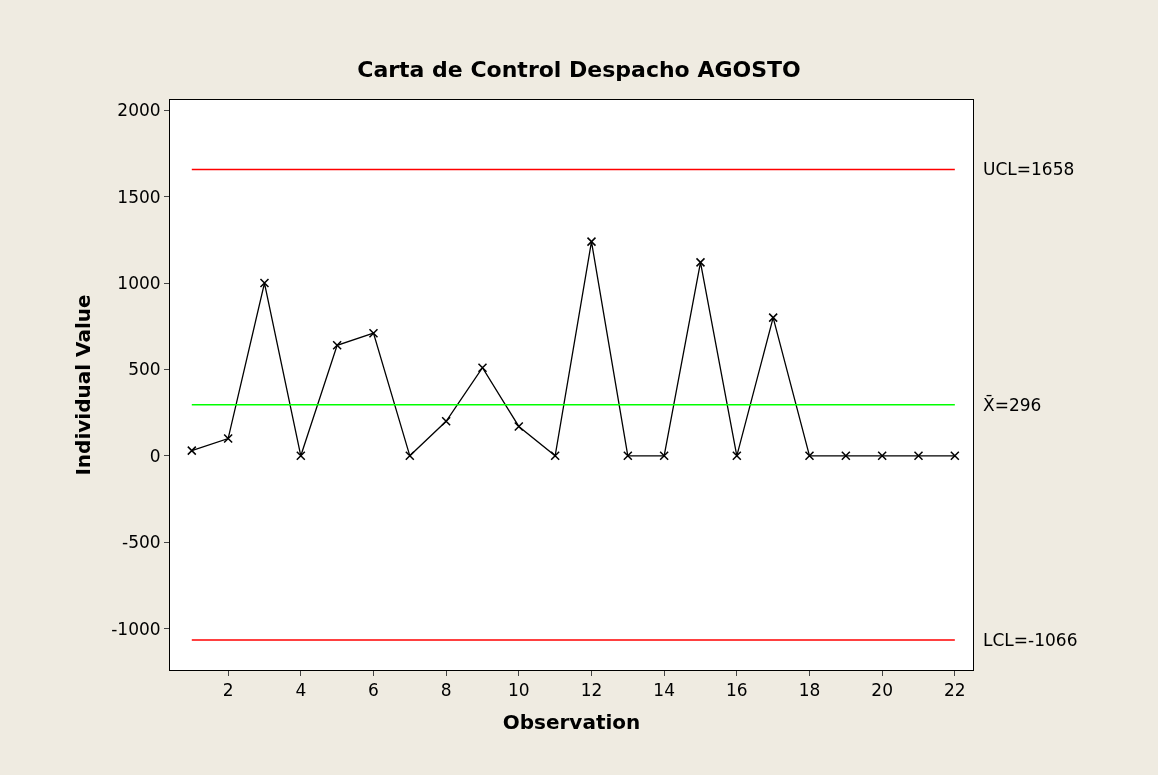  What do you see at coordinates (136, 628) in the screenshot?
I see `y-tick-label: -1000` at bounding box center [136, 628].